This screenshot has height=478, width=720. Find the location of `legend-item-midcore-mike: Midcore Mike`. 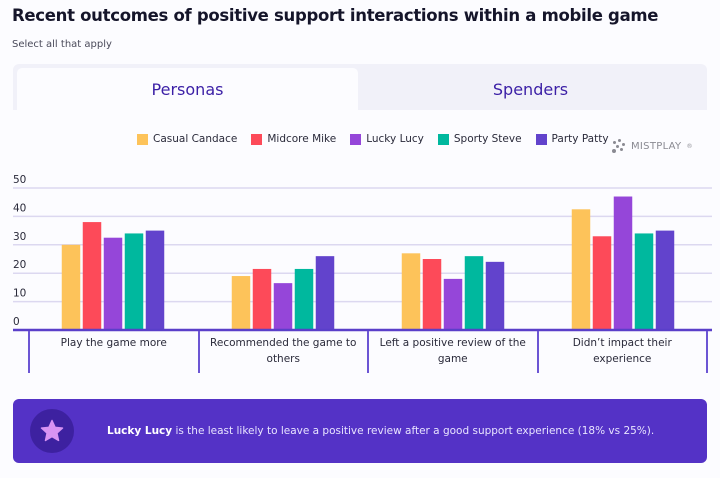

legend-item-midcore-mike: Midcore Mike is located at coordinates (293, 139).